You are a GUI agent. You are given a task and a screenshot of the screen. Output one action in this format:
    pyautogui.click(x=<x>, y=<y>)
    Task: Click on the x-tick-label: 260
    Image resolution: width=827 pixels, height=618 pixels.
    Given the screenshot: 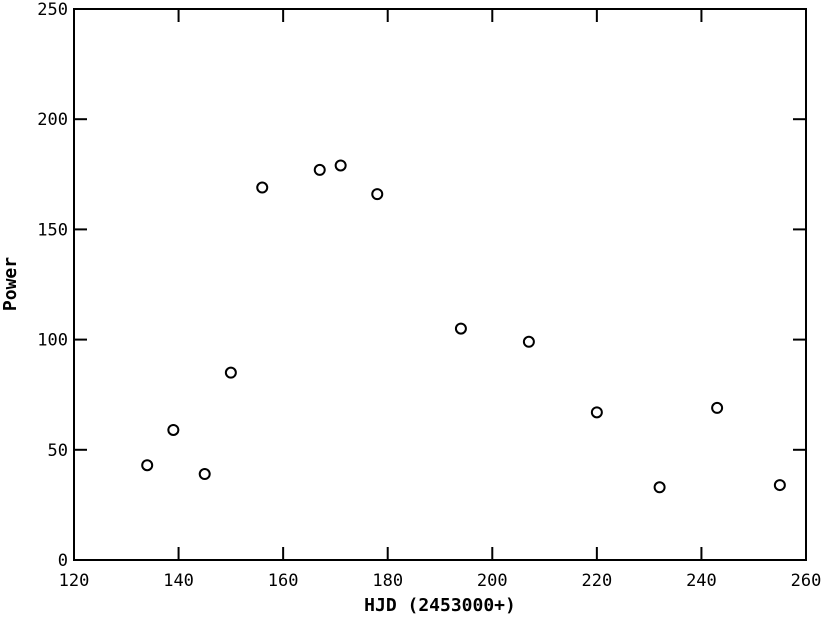 What is the action you would take?
    pyautogui.click(x=806, y=581)
    